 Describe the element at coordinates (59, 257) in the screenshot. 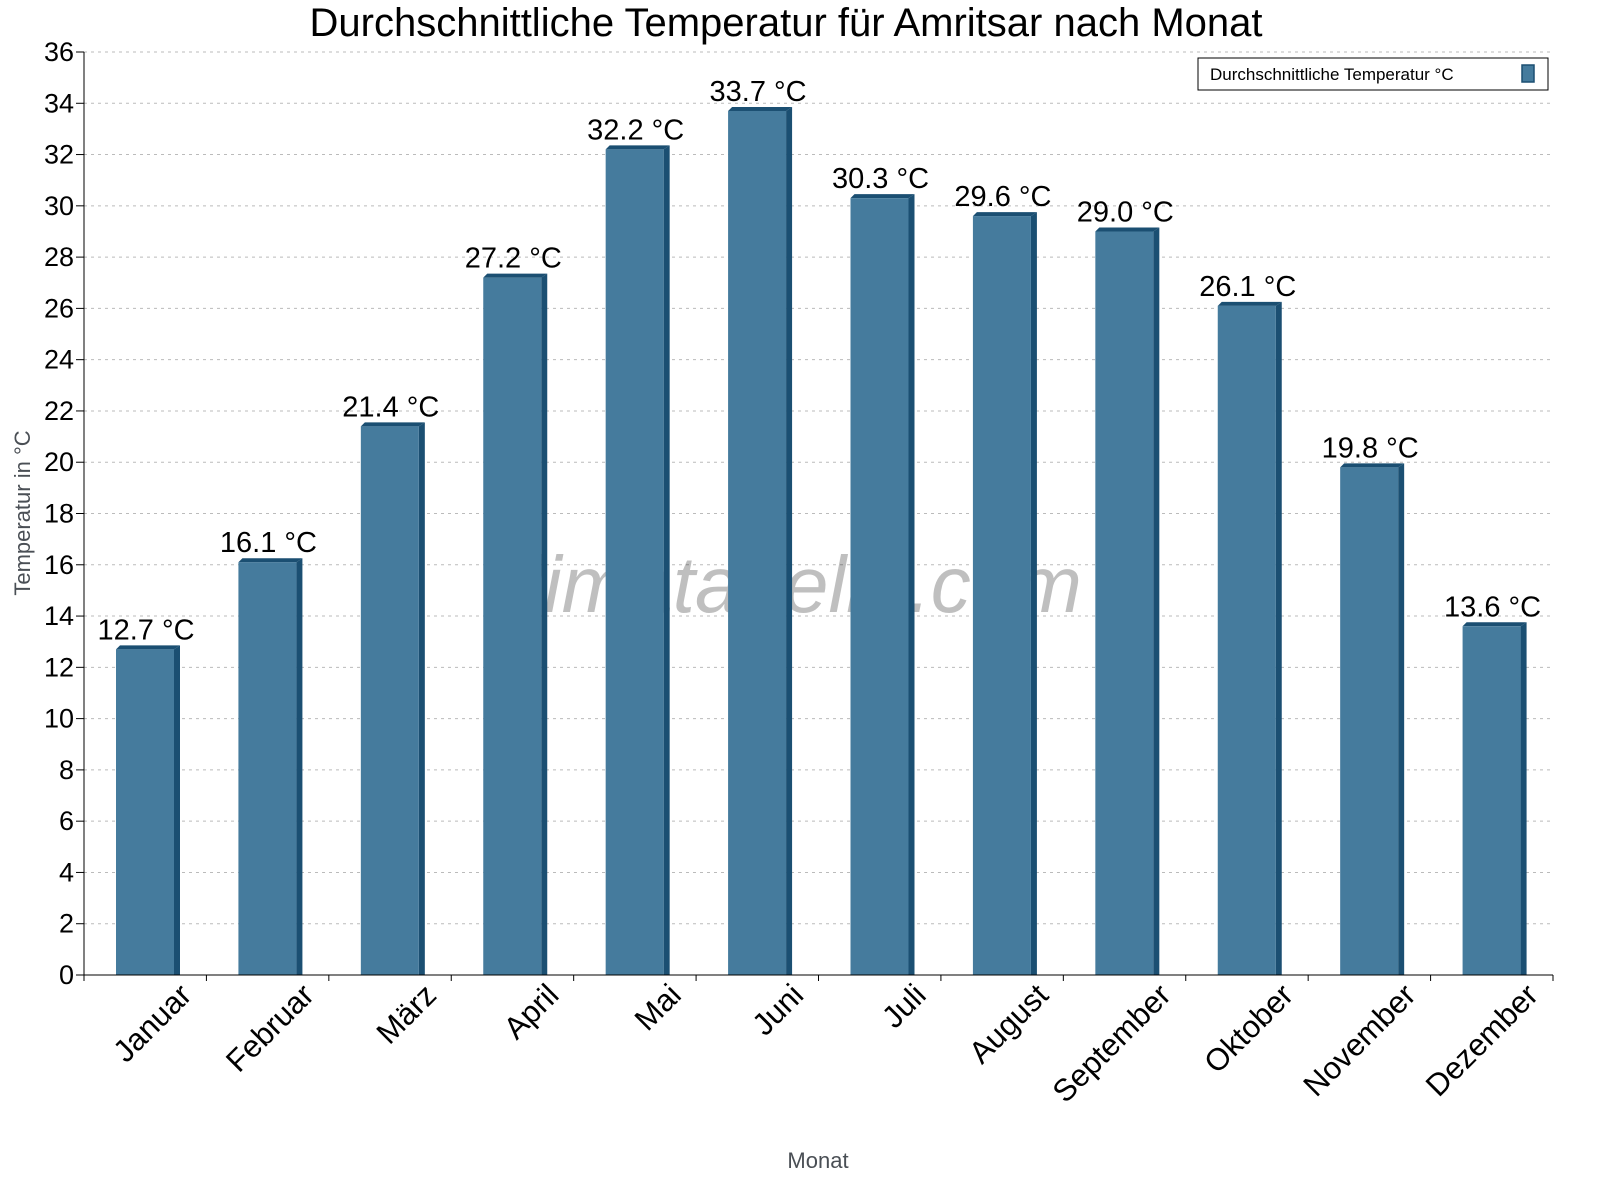

I see `y-tick-label: 28` at that location.